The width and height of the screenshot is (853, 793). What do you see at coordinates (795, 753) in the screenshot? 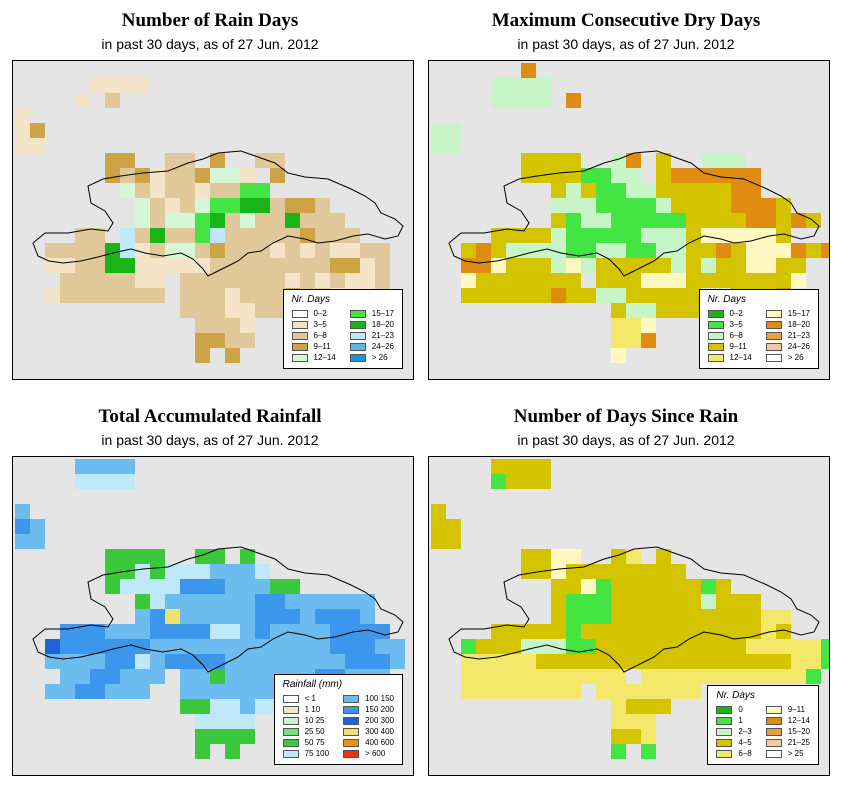
I see `legend-label: > 25` at bounding box center [795, 753].